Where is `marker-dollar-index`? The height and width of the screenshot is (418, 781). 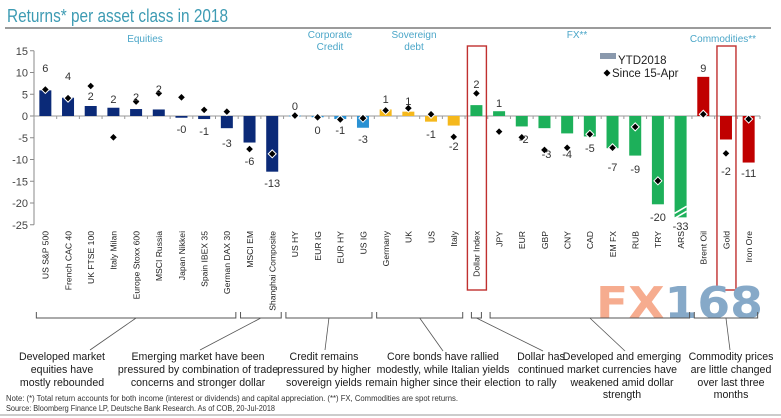 marker-dollar-index is located at coordinates (476, 93).